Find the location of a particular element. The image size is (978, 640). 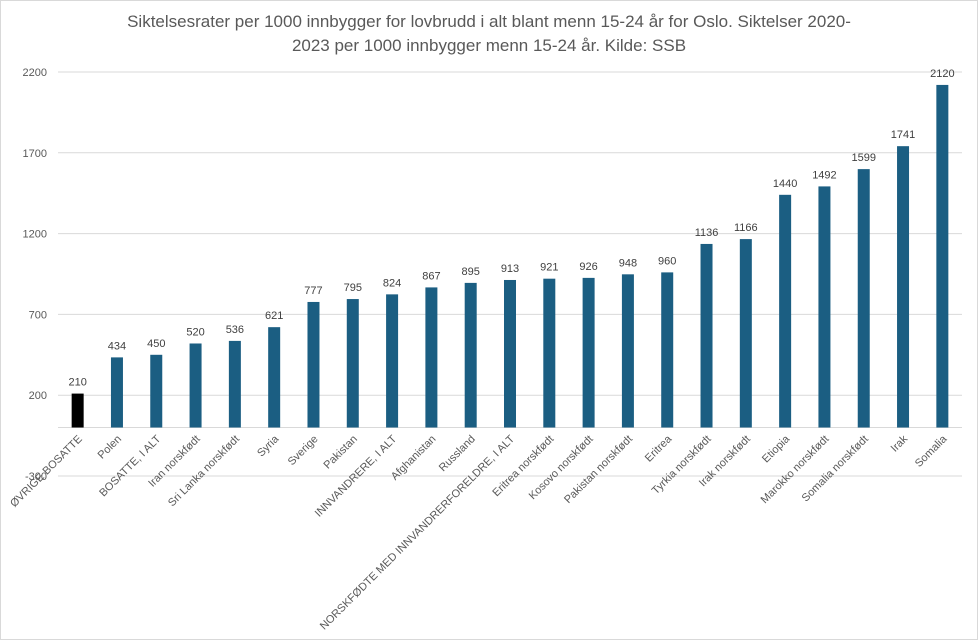

data-label: 921 is located at coordinates (549, 268).